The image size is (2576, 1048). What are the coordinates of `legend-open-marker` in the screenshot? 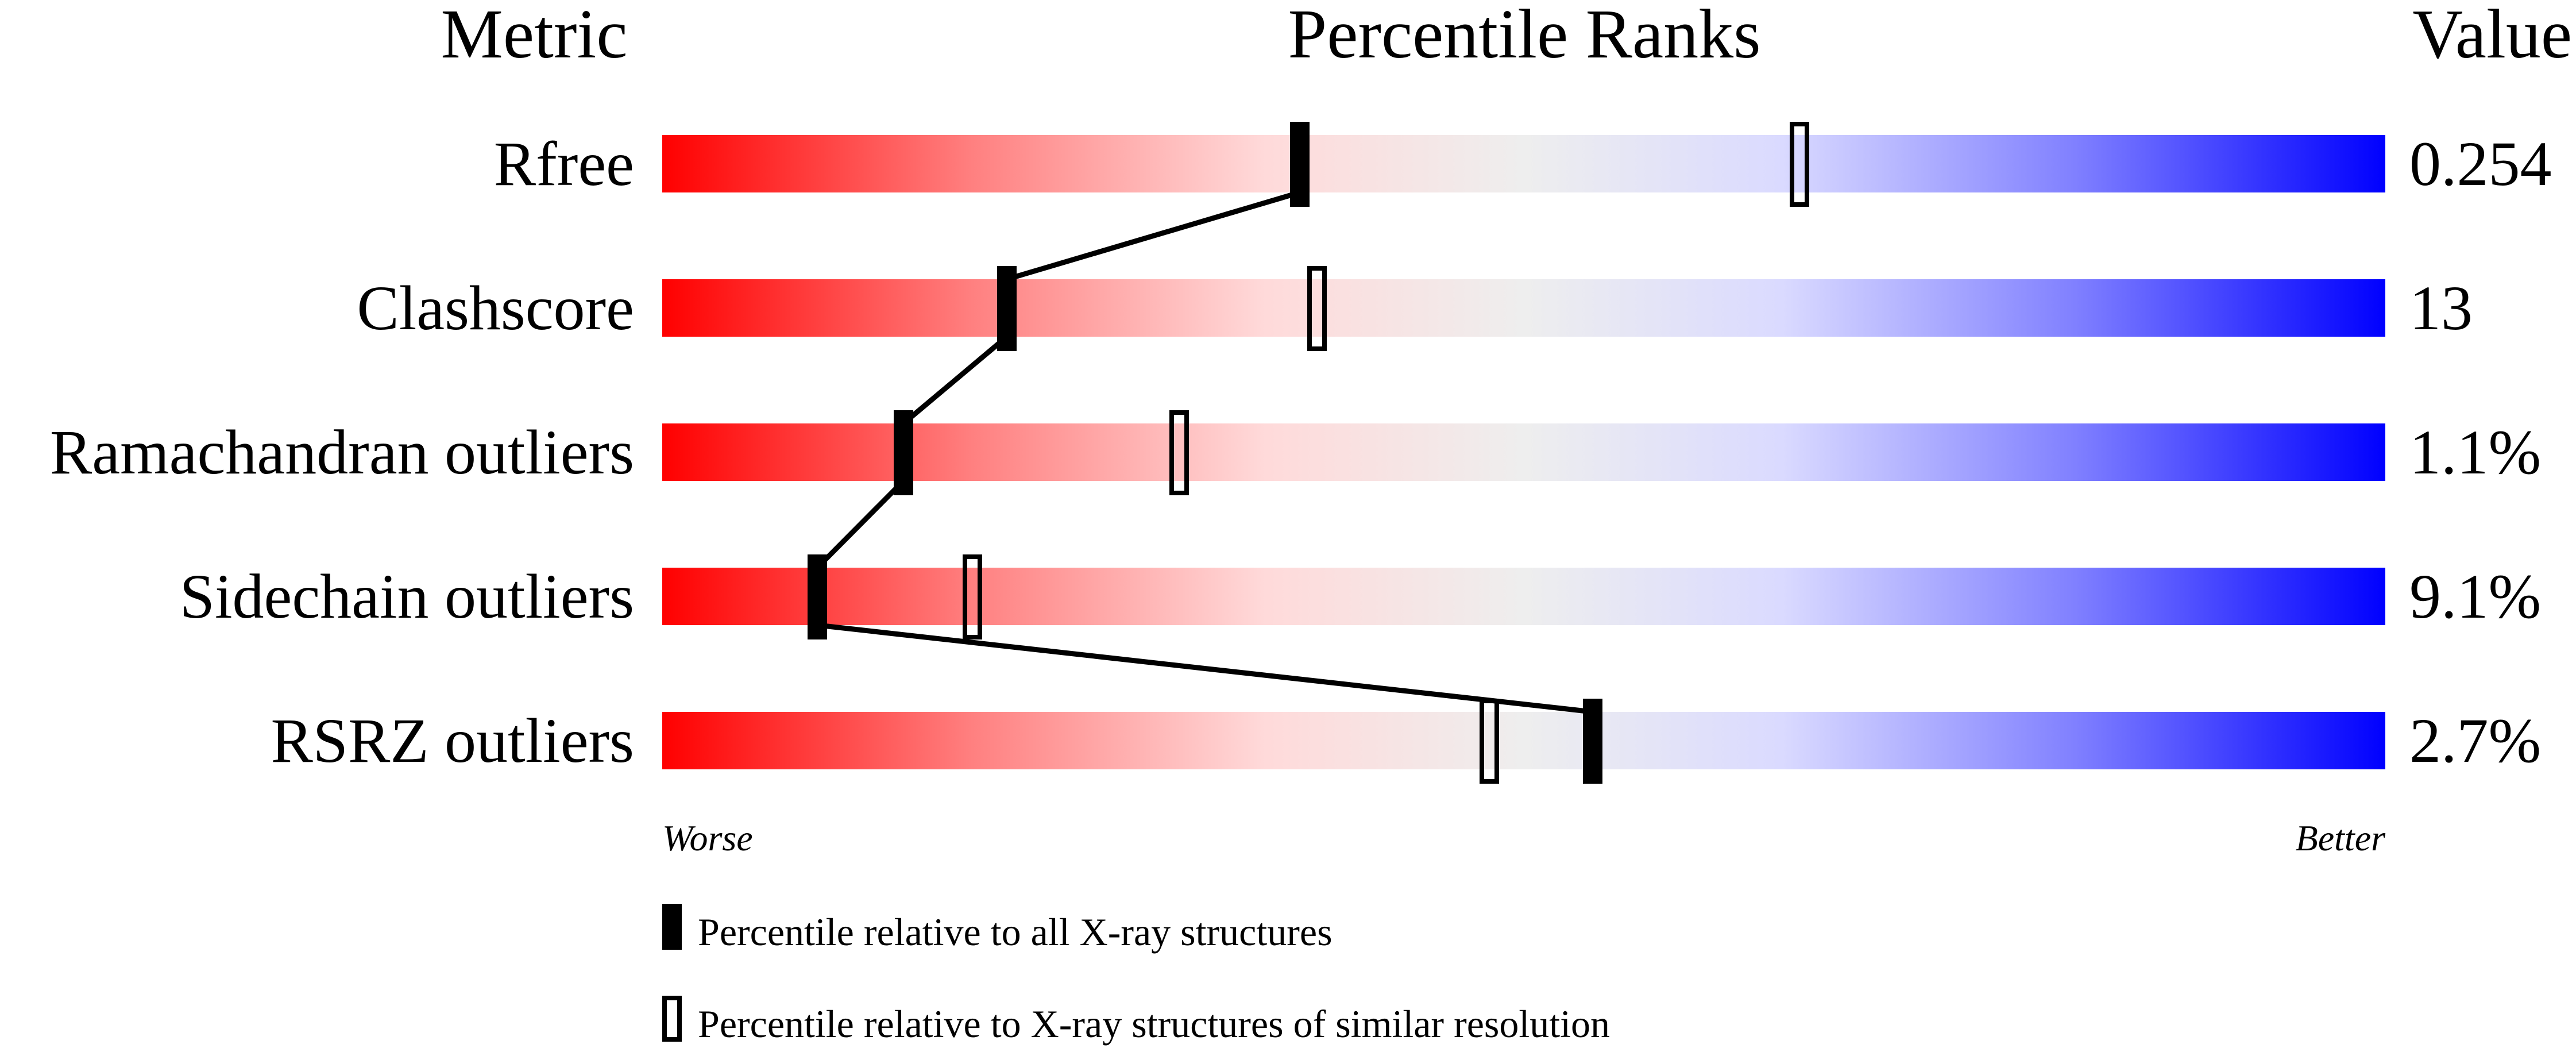 It's located at (672, 1019).